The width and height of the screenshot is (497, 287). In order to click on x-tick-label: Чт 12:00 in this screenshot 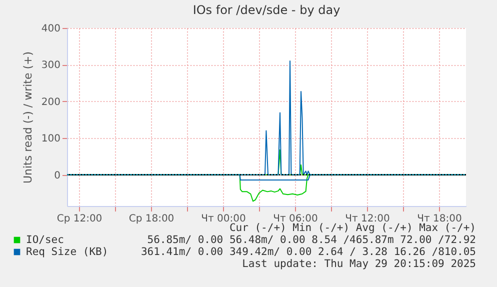, I will do `click(367, 219)`.